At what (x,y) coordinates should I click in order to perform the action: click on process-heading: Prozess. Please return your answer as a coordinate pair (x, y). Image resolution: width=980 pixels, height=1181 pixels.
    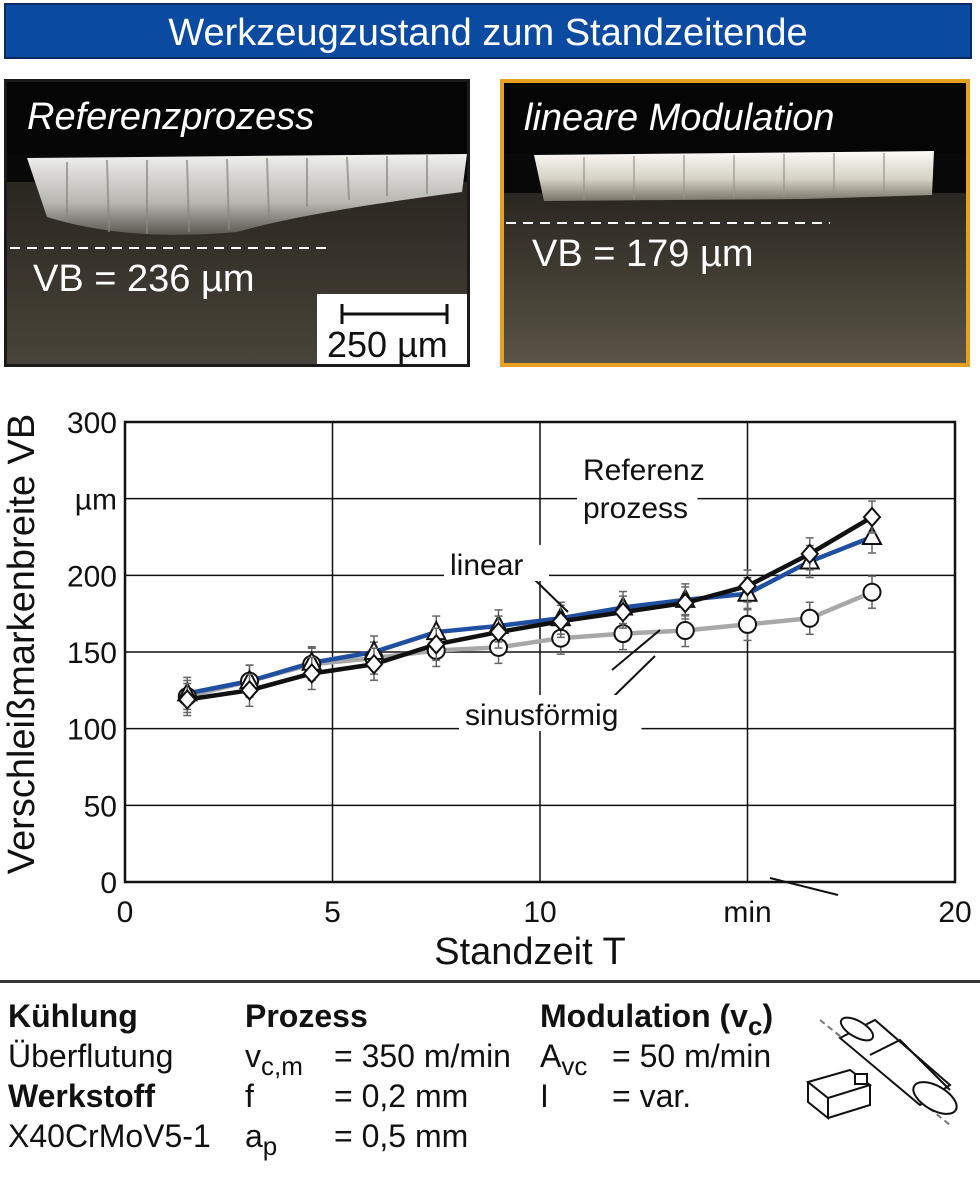
    Looking at the image, I should click on (306, 1016).